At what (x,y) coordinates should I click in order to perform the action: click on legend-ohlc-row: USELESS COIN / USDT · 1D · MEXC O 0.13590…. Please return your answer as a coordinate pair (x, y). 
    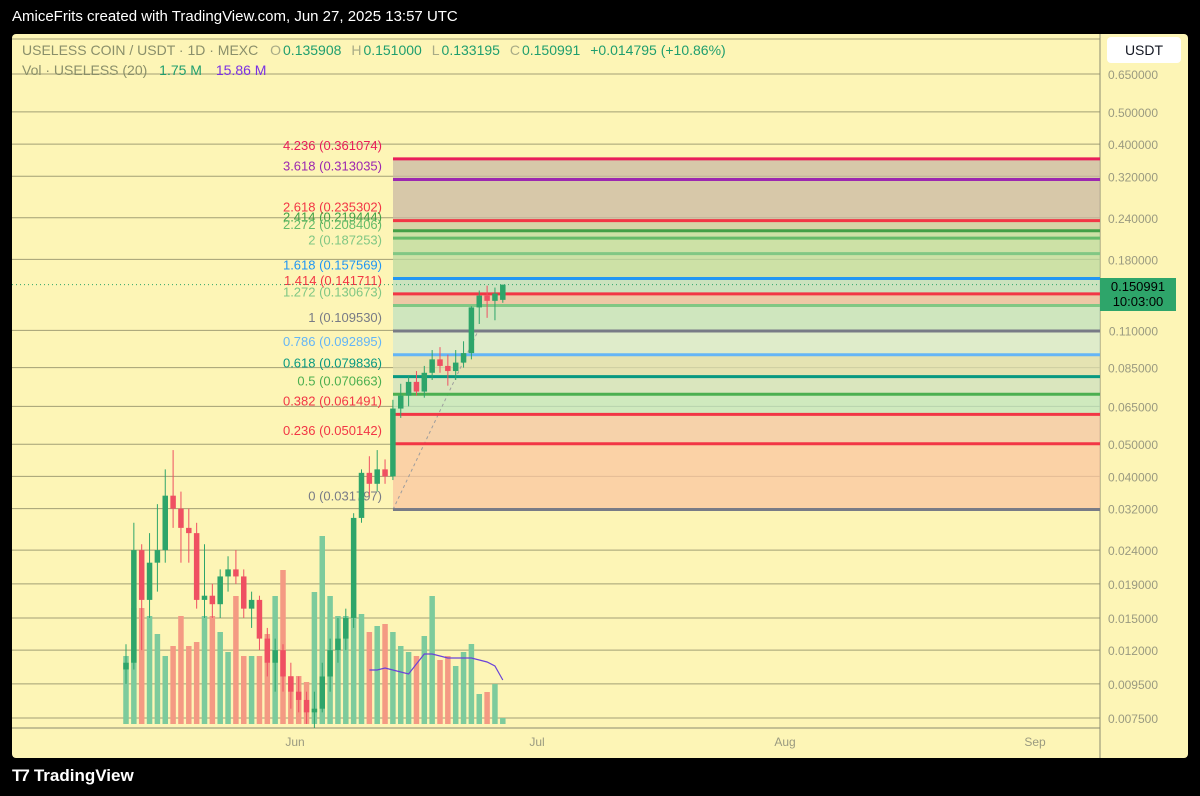
    Looking at the image, I should click on (377, 50).